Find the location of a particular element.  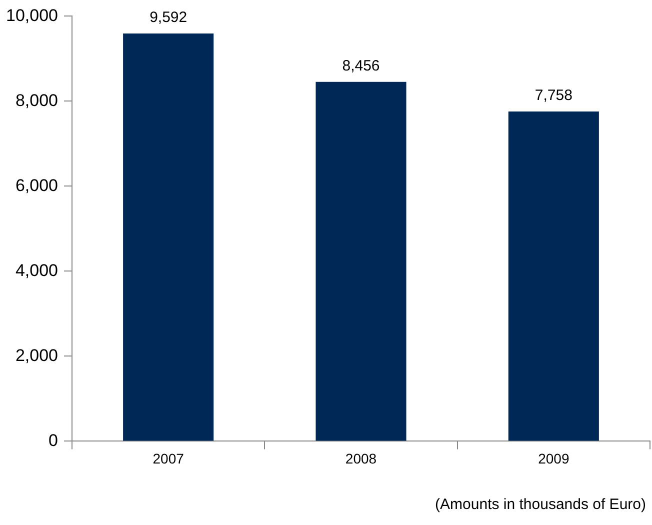

data-label: 9,592 is located at coordinates (169, 17).